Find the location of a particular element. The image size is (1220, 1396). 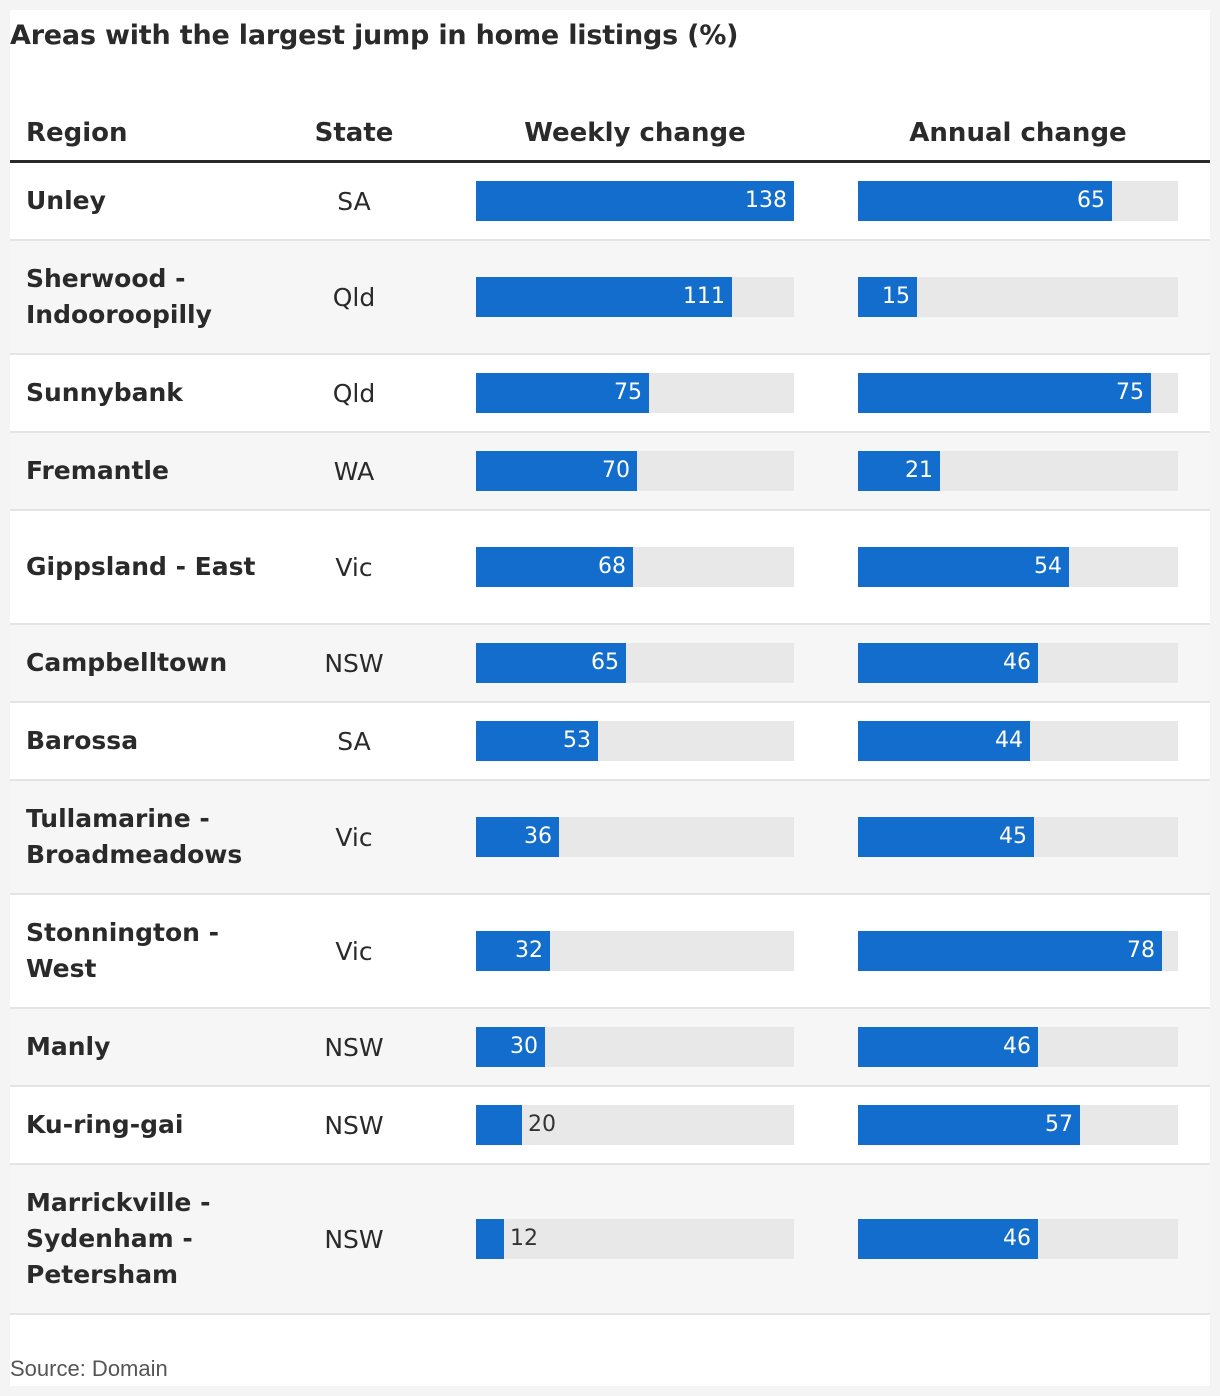

weekly-change-label: 30 is located at coordinates (524, 1046).